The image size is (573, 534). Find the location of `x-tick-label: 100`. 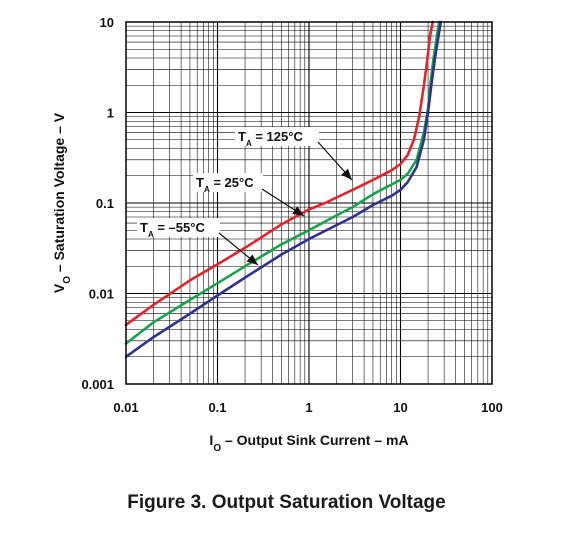

x-tick-label: 100 is located at coordinates (492, 407).